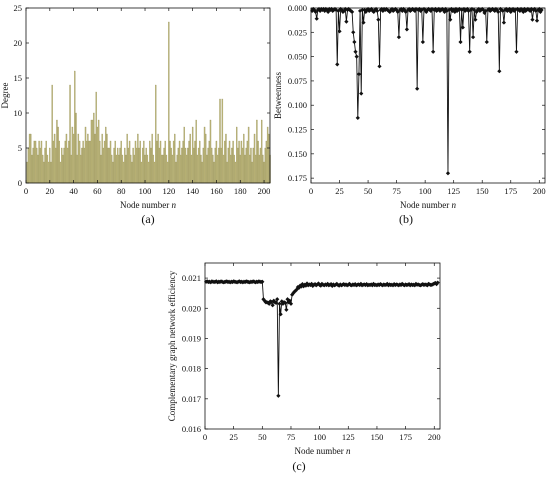  What do you see at coordinates (73, 191) in the screenshot?
I see `x-tick-label: 40` at bounding box center [73, 191].